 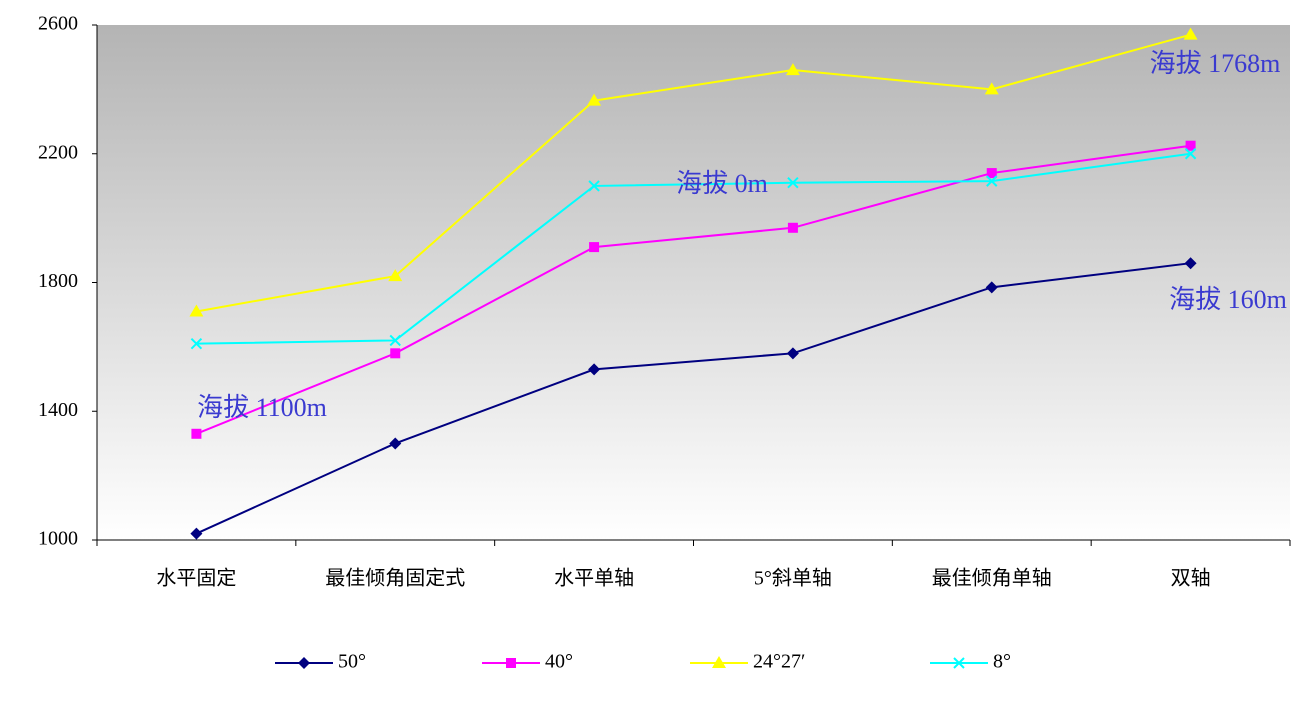 I want to click on x-tick-label: 水平单轴, so click(x=594, y=578).